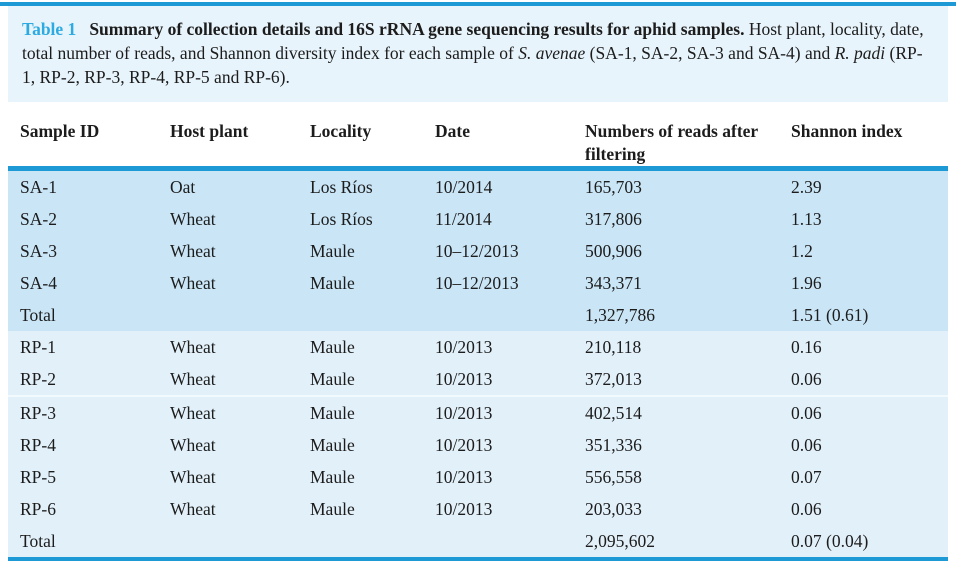 The image size is (956, 564). I want to click on table-cell: 0.16, so click(863, 347).